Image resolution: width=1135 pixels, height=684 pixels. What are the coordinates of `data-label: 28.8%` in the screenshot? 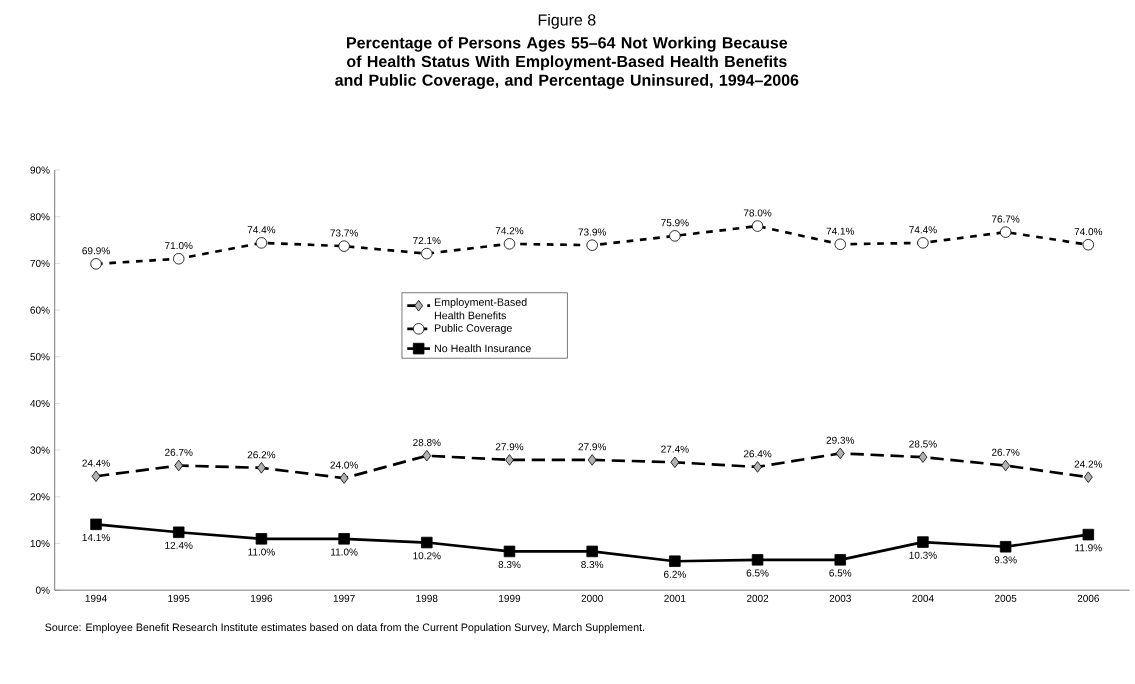 It's located at (427, 442).